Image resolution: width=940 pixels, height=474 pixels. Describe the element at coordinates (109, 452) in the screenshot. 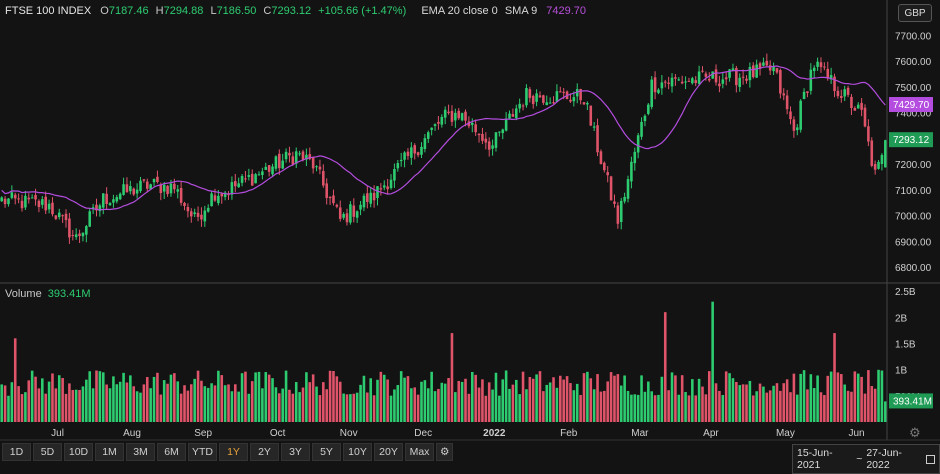

I see `period-button-1m: 1M` at that location.